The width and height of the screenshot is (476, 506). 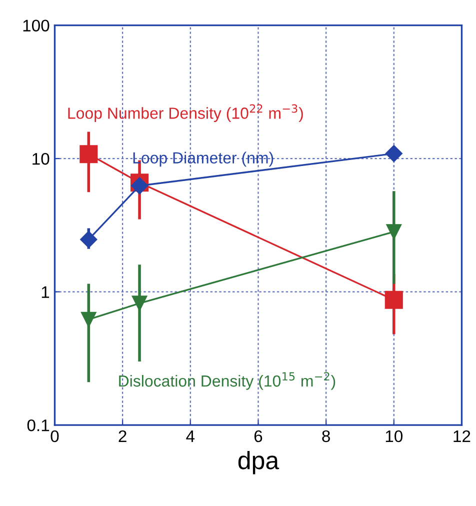 What do you see at coordinates (462, 436) in the screenshot?
I see `x-tick-label: 12` at bounding box center [462, 436].